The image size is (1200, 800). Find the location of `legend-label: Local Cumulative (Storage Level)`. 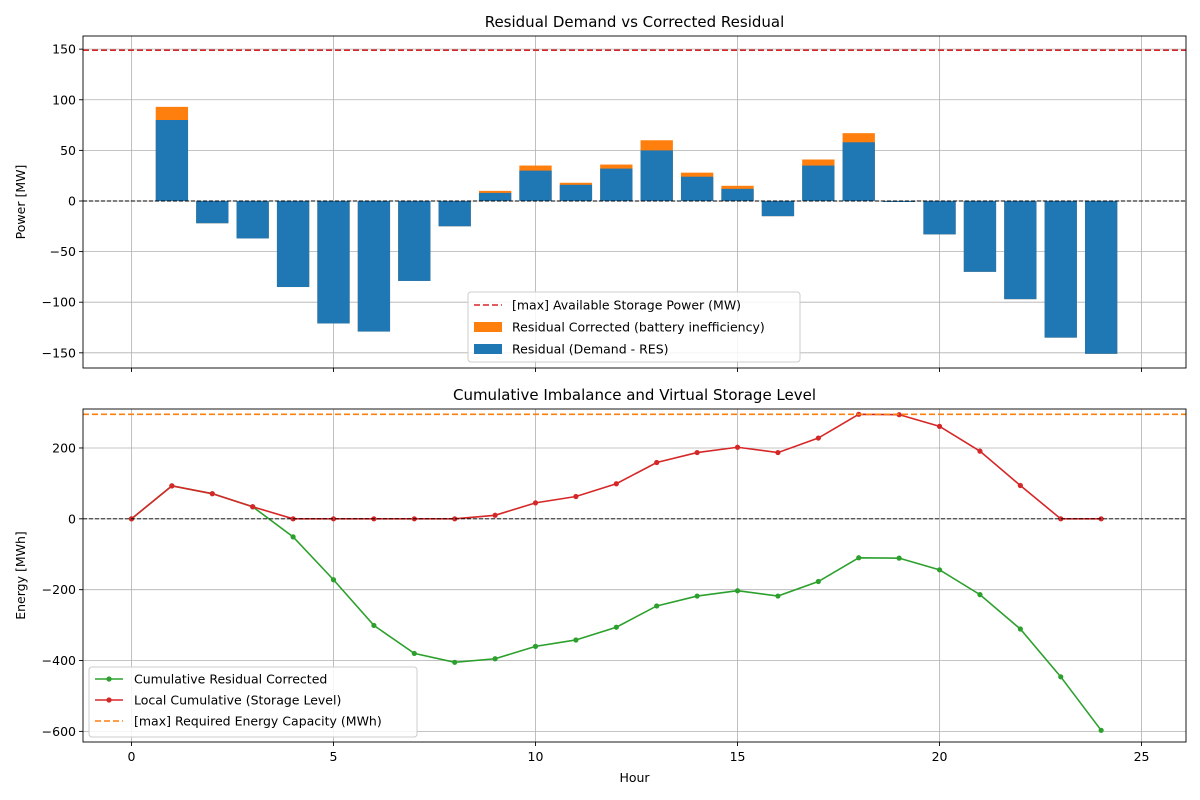

legend-label: Local Cumulative (Storage Level) is located at coordinates (237, 700).